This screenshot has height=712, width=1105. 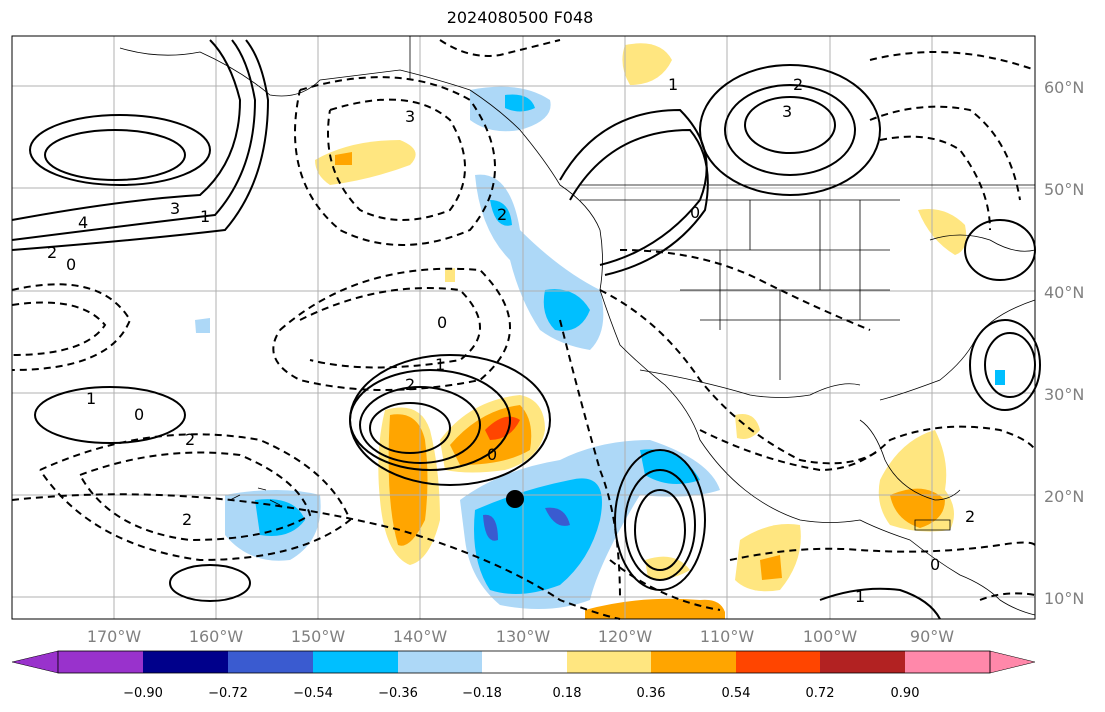 What do you see at coordinates (1064, 343) in the screenshot?
I see `latitude-labels: 60°N 50°N 40°N 30°N 20°N 10°N` at bounding box center [1064, 343].